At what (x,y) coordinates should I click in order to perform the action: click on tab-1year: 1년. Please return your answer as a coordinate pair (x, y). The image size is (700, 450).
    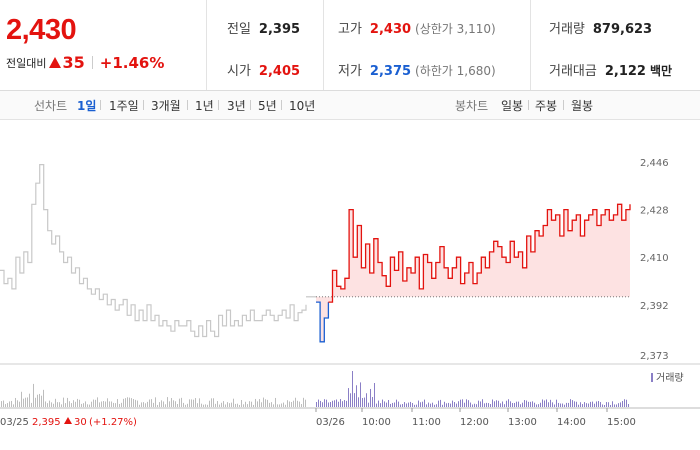
    Looking at the image, I should click on (204, 106).